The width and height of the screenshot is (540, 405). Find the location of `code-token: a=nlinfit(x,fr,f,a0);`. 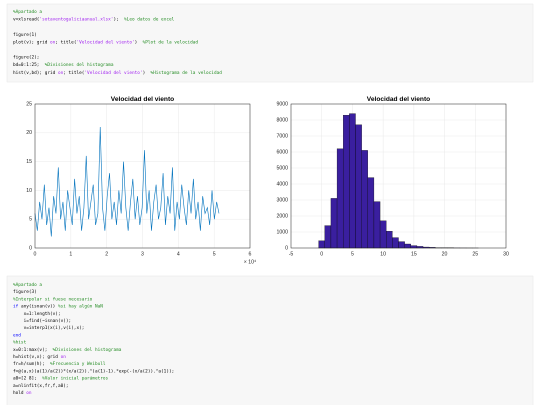

code-token: a=nlinfit(x,fr,f,a0); is located at coordinates (41, 385).